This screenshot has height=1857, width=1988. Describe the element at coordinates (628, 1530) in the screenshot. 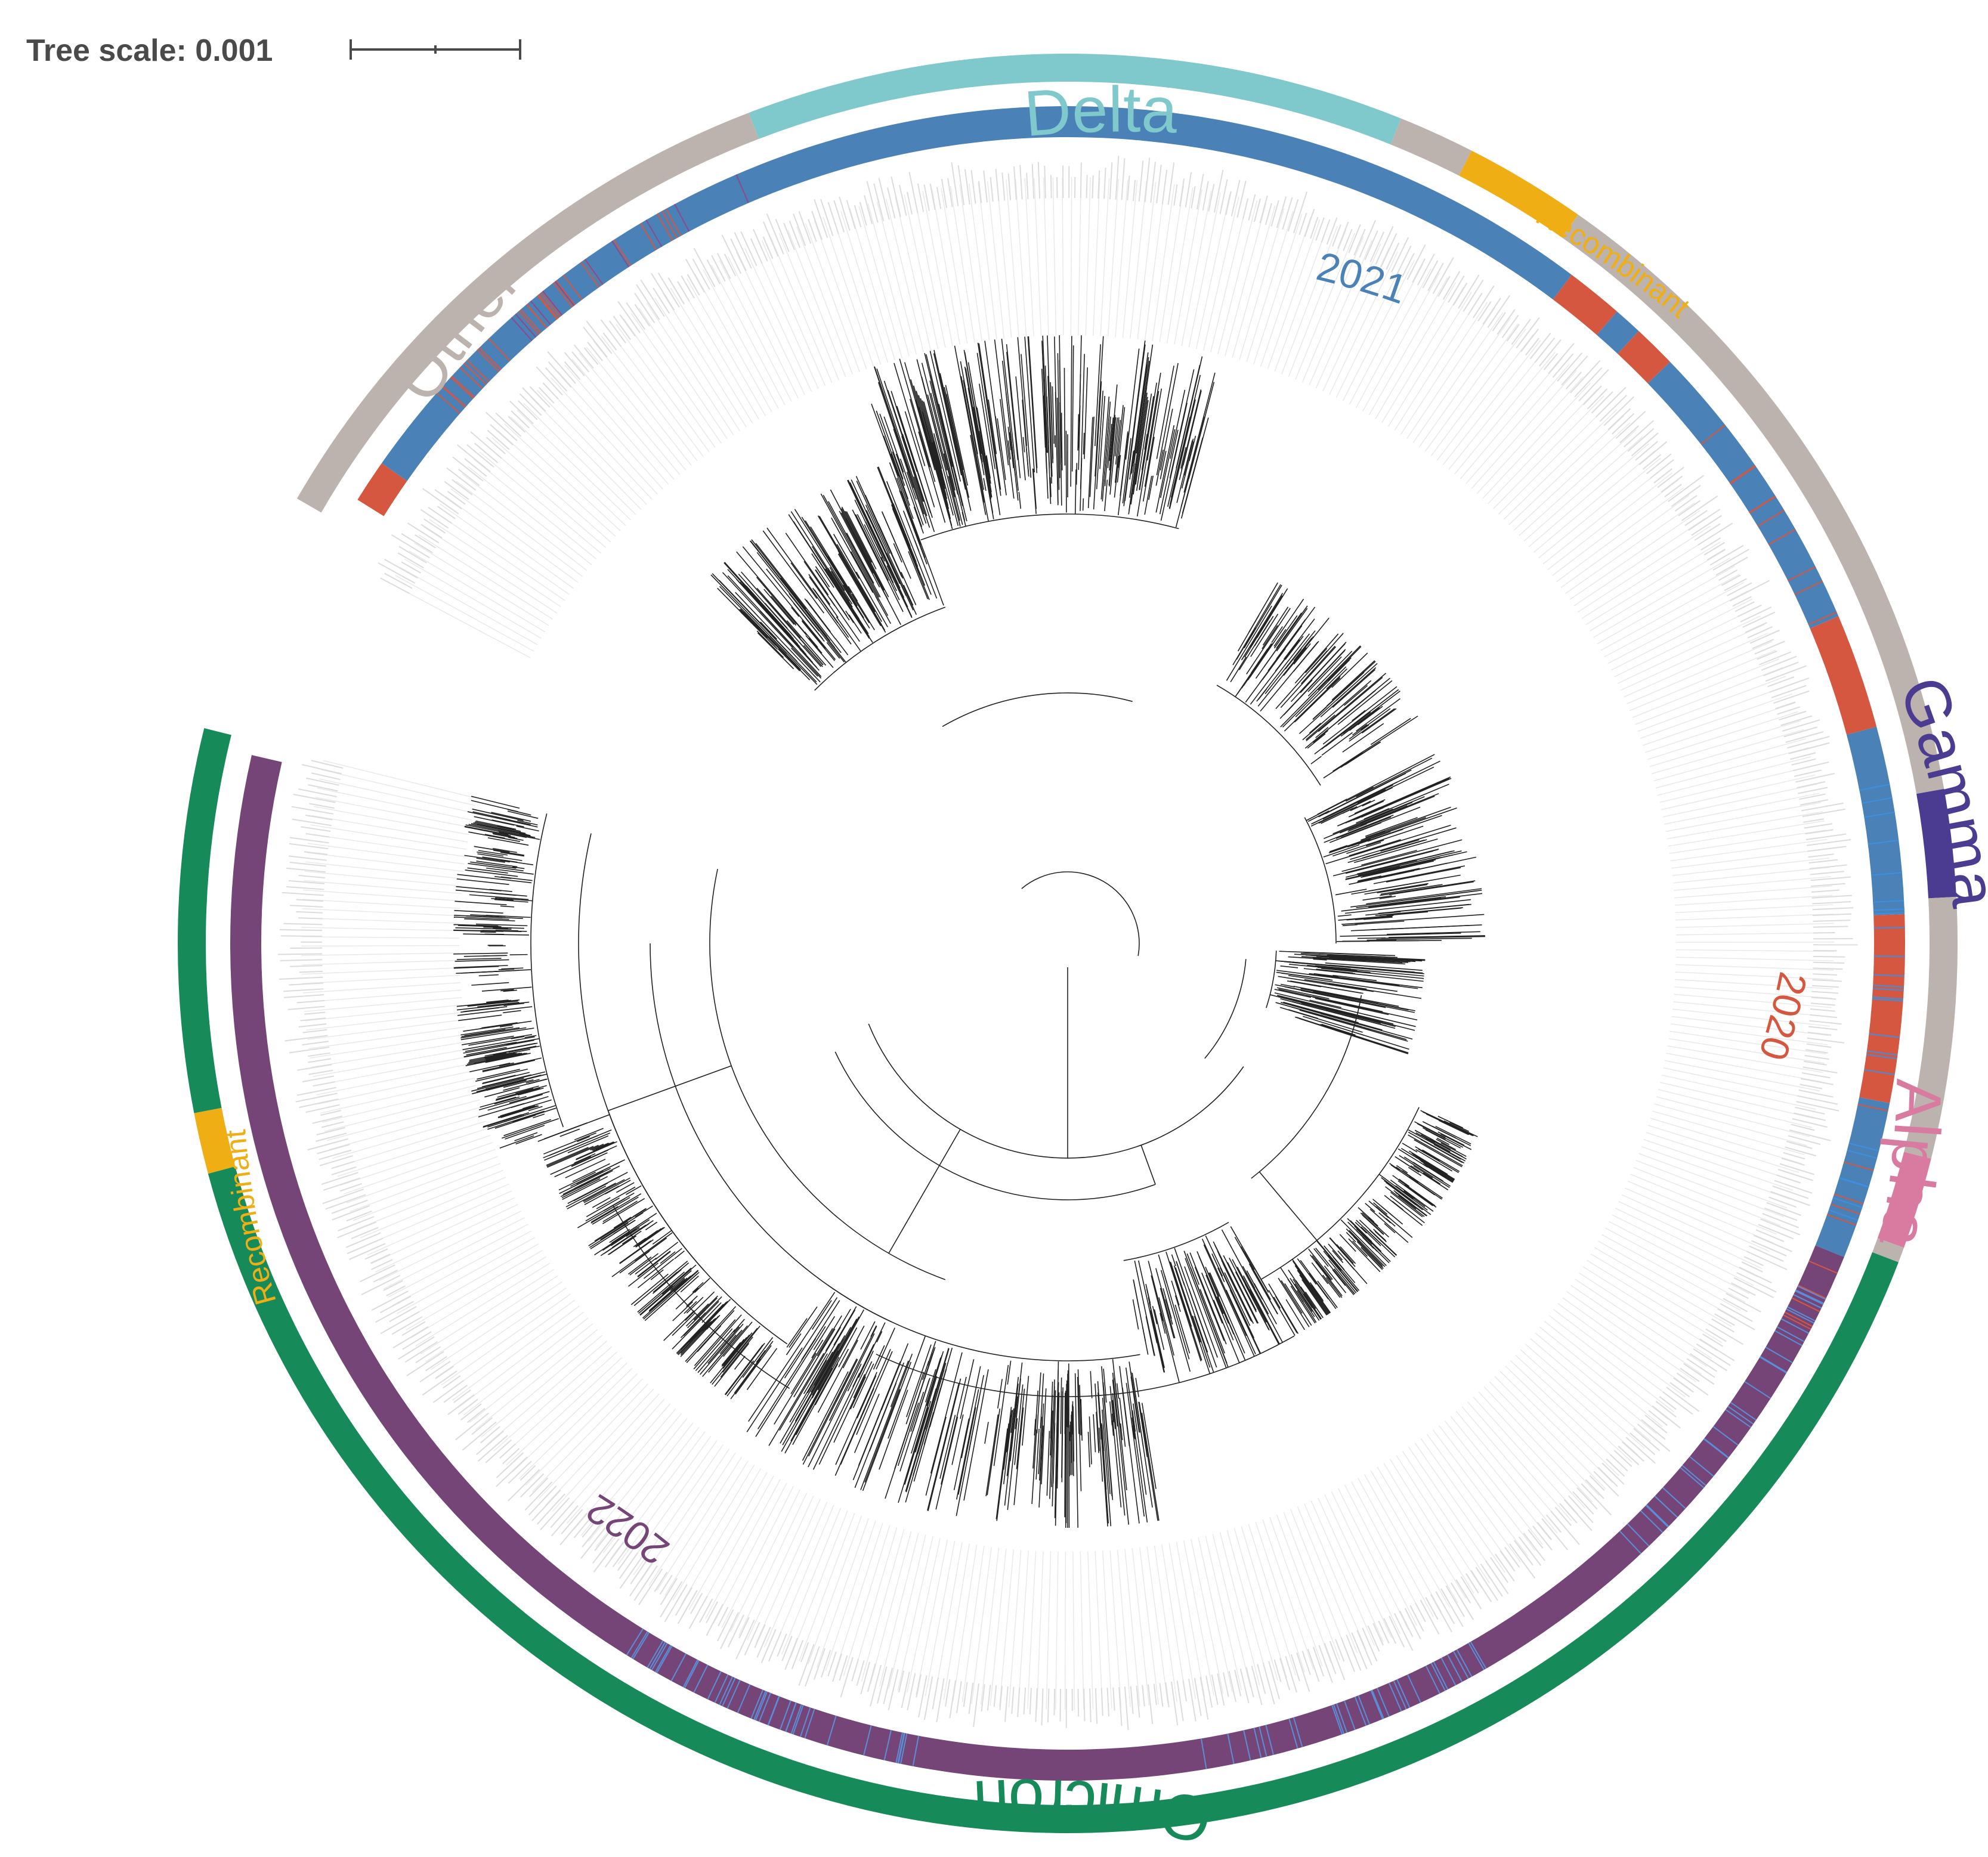

I see `label-year-2022: 2022` at that location.